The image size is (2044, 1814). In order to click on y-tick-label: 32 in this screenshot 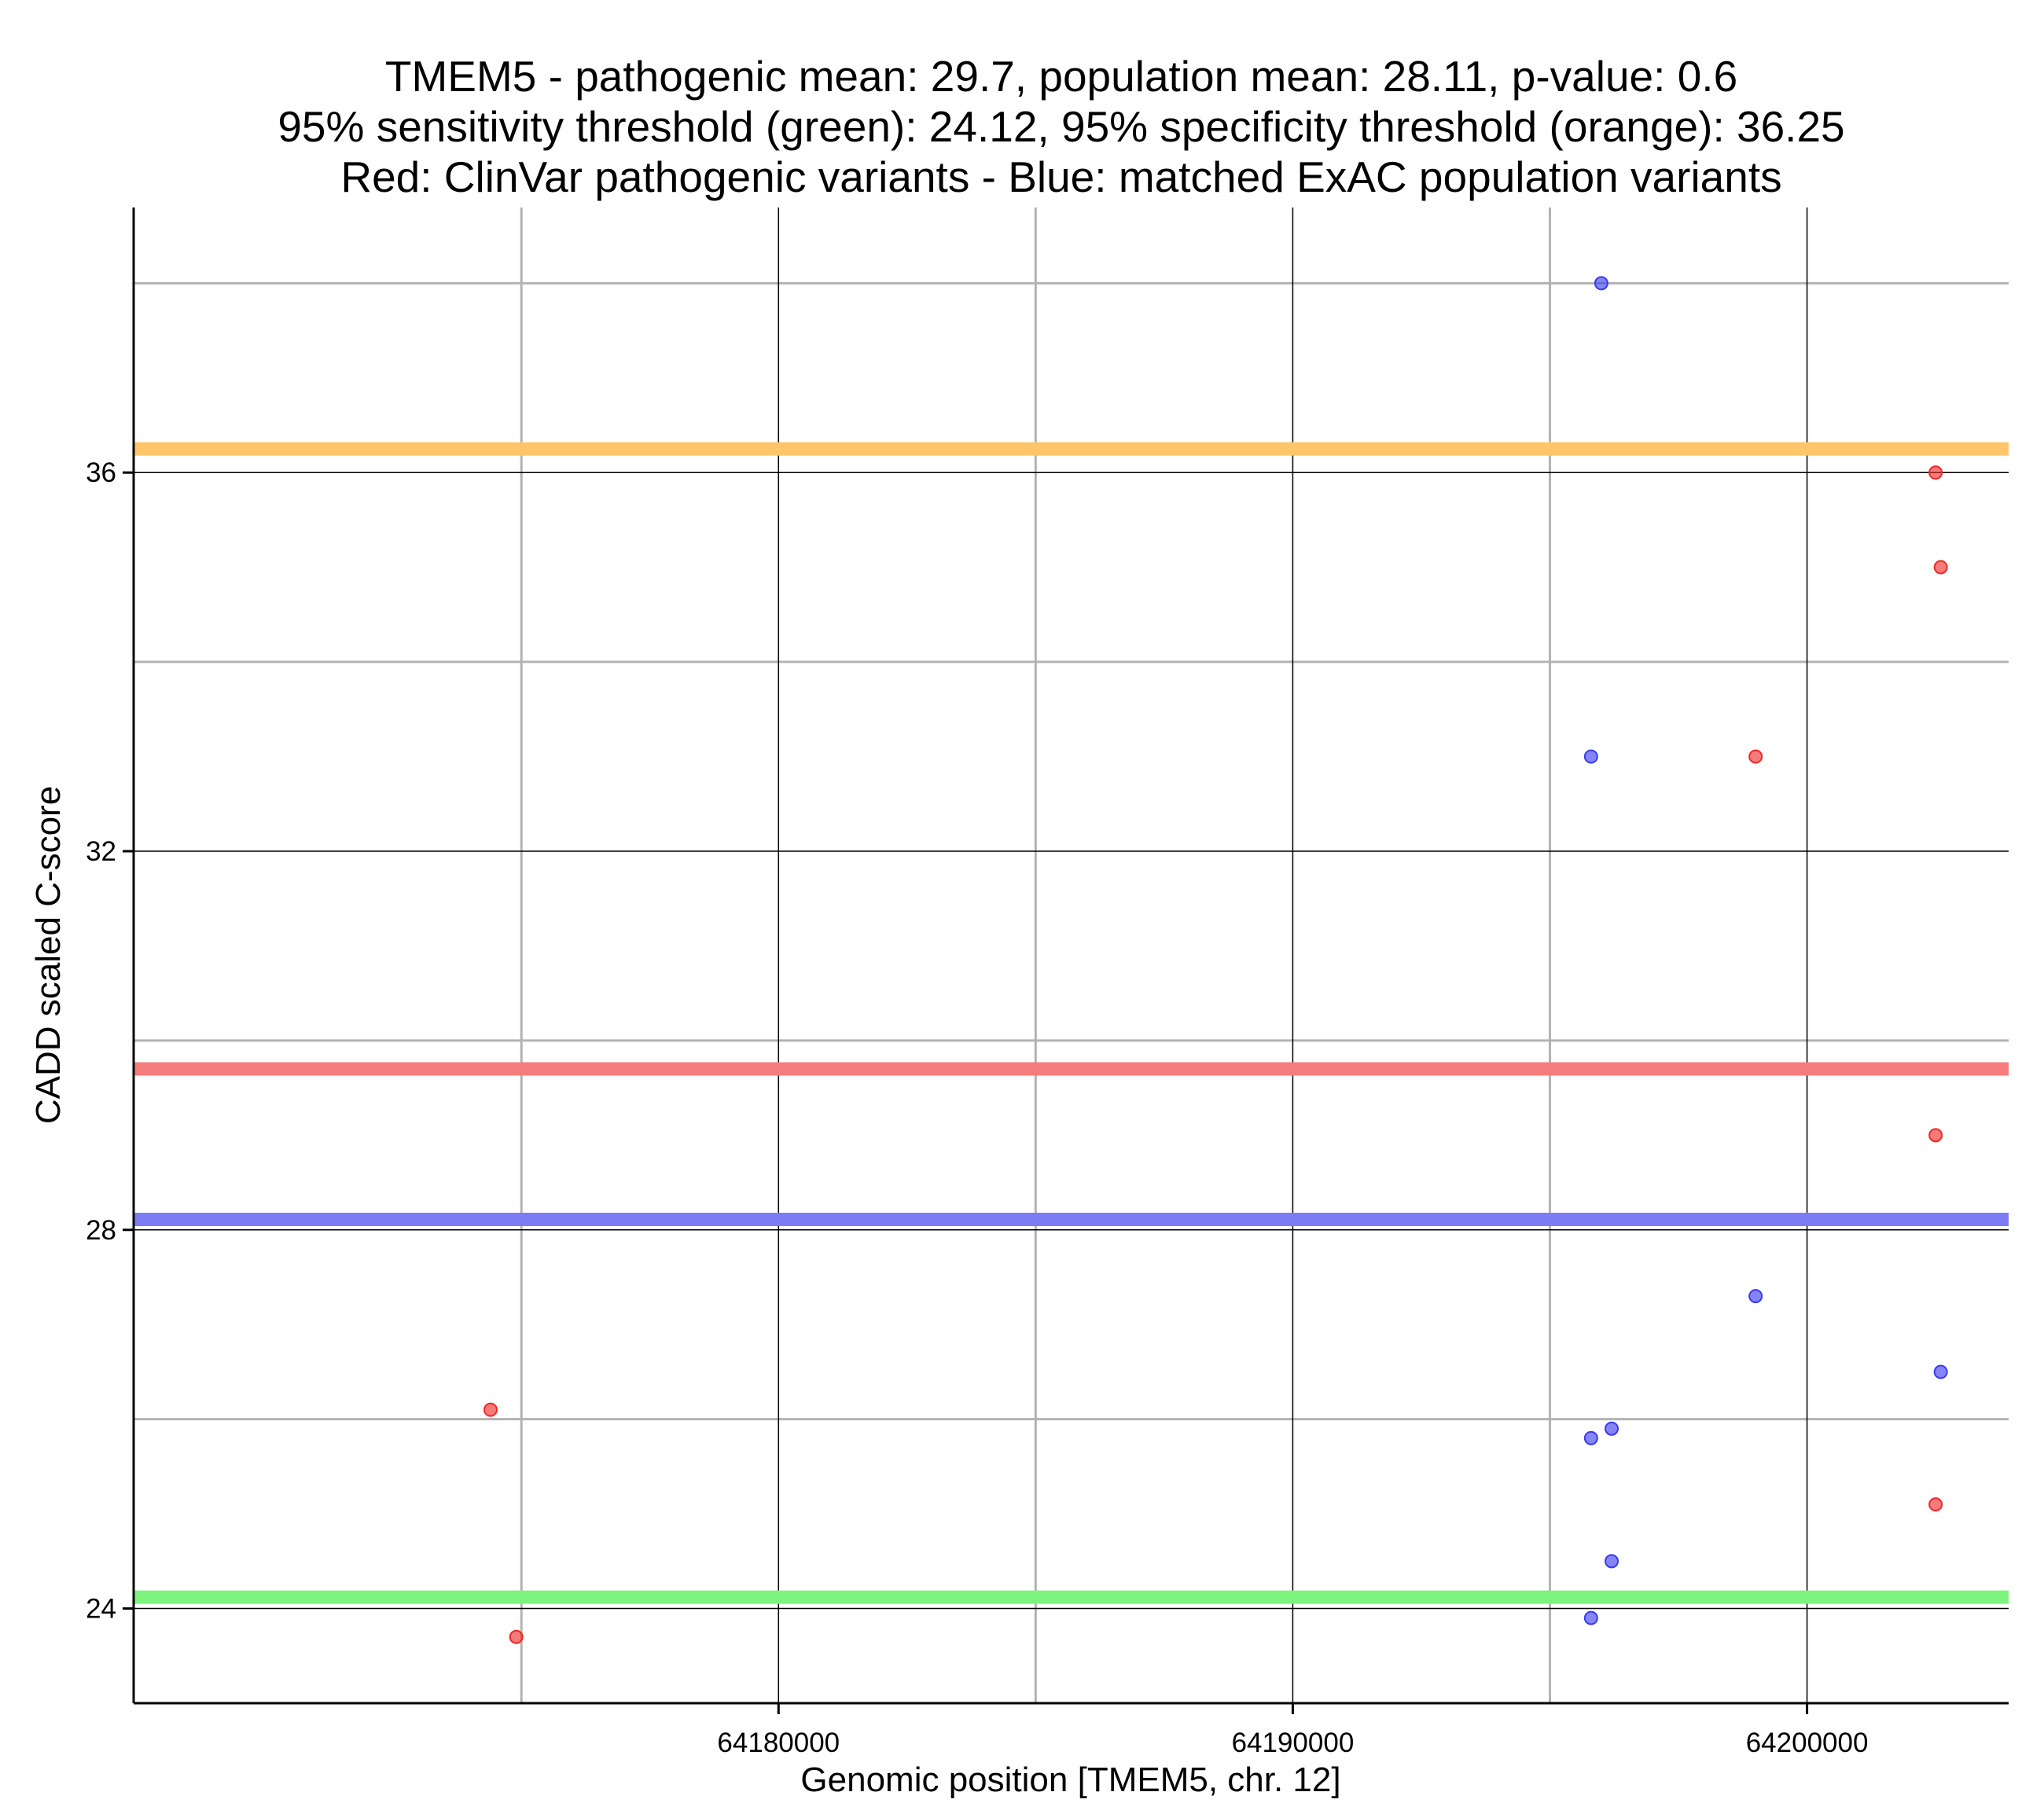, I will do `click(101, 851)`.